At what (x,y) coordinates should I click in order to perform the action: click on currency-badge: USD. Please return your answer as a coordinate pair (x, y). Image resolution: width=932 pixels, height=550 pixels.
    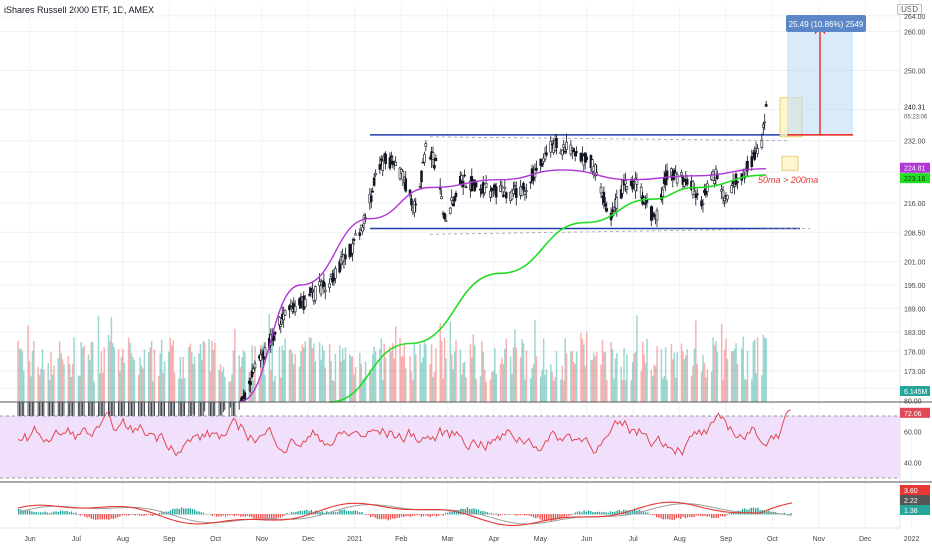
    Looking at the image, I should click on (909, 9).